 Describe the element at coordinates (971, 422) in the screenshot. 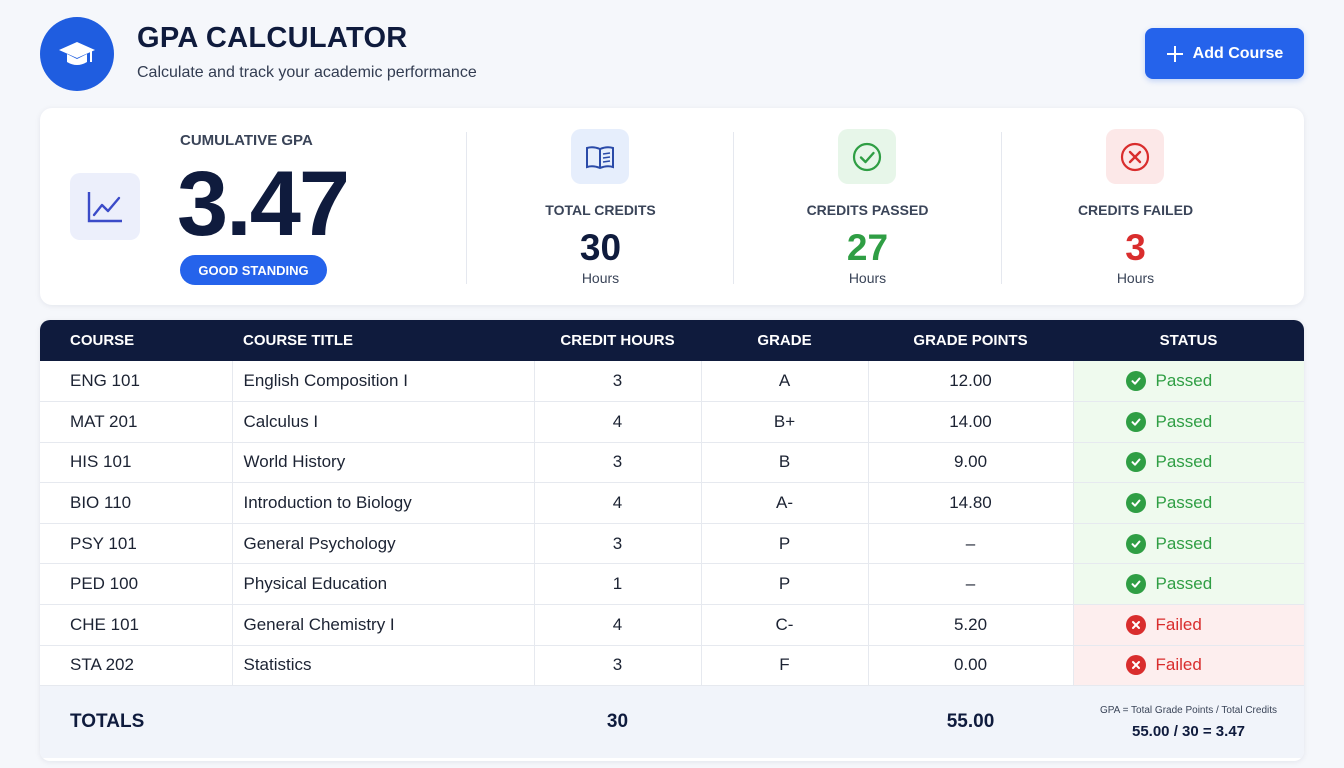

I see `cell-grade-points: 14.00` at that location.